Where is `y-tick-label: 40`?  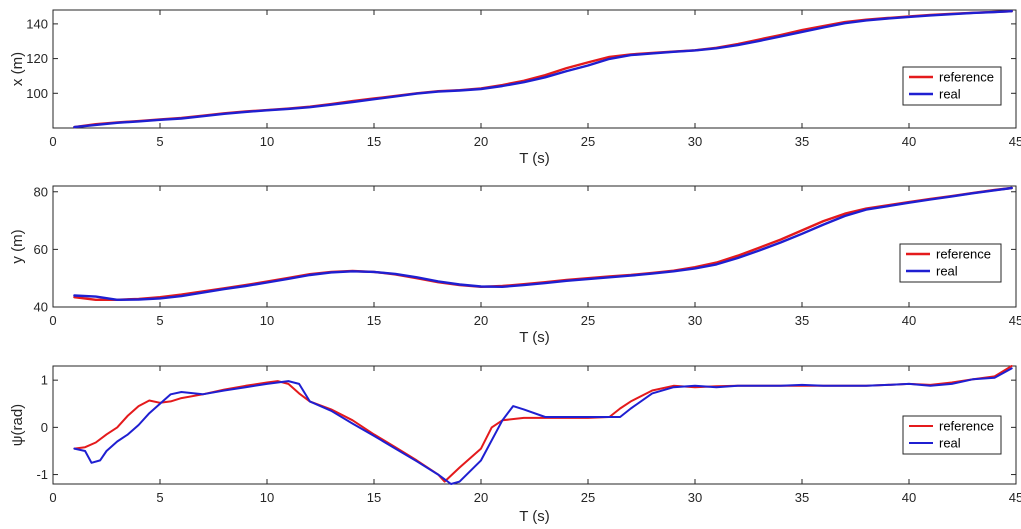 y-tick-label: 40 is located at coordinates (41, 307).